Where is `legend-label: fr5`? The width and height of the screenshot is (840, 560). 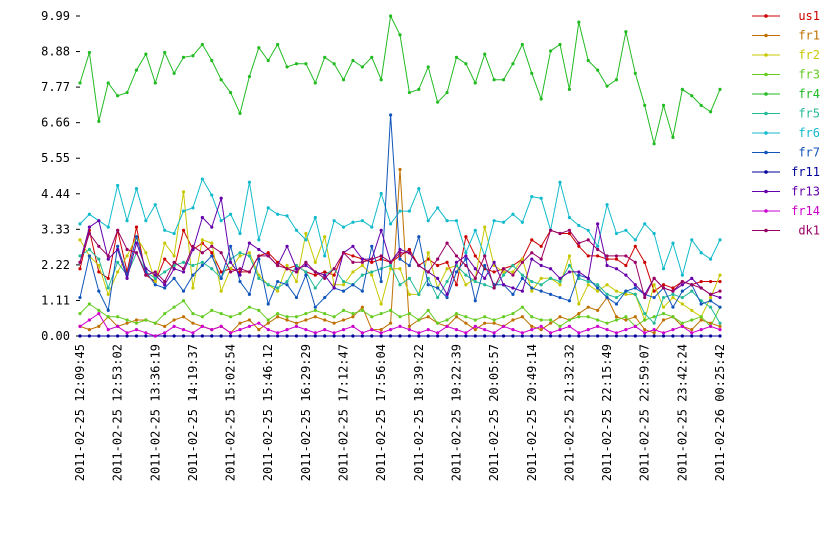
legend-label: fr5 is located at coordinates (809, 114).